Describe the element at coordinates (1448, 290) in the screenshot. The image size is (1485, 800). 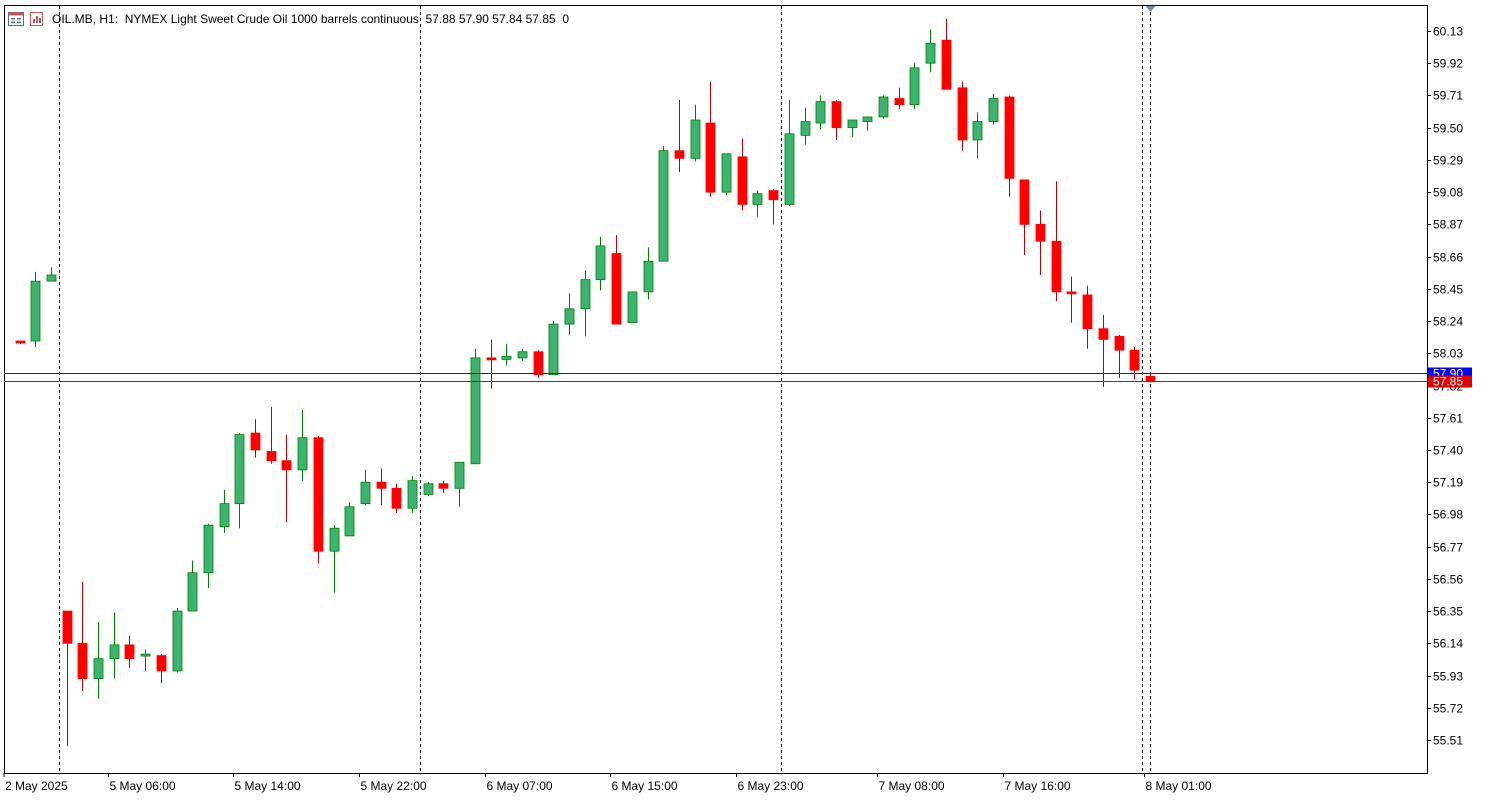
I see `price-tick-label: 58.45` at that location.